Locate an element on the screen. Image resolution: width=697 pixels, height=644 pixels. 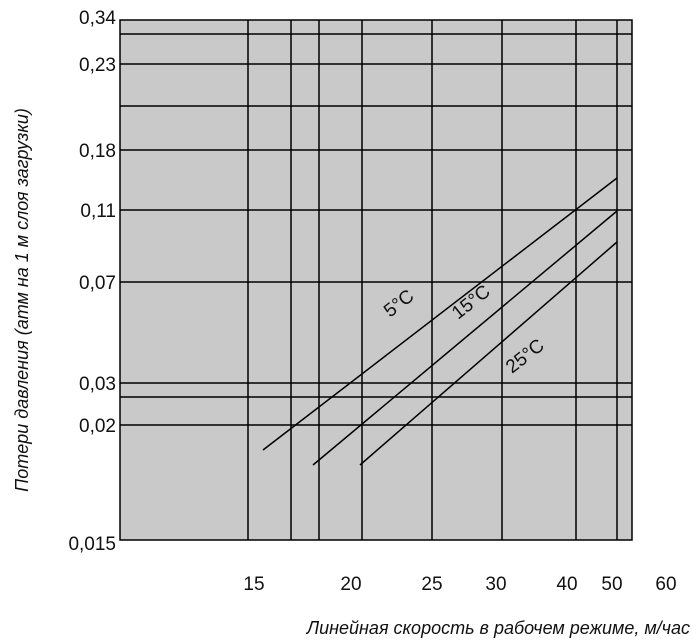
x-tick-label: 40 is located at coordinates (566, 584).